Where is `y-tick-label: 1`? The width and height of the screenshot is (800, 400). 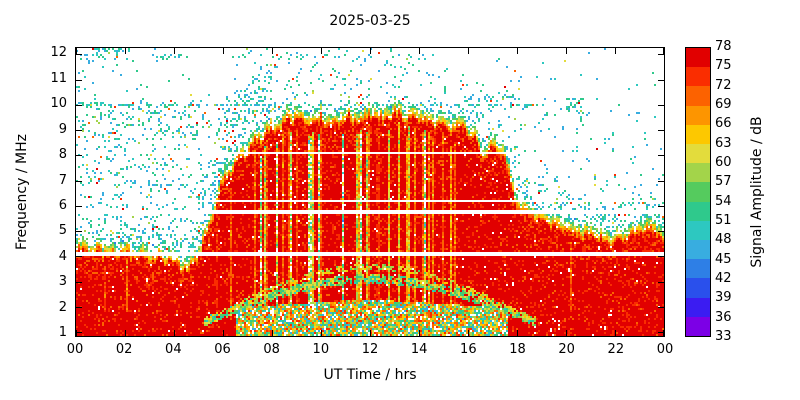
y-tick-label: 1 is located at coordinates (62, 333).